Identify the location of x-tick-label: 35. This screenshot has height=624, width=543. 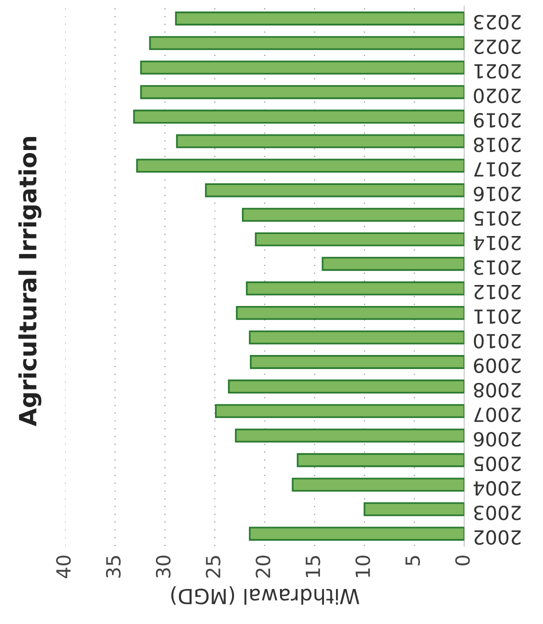
(113, 567).